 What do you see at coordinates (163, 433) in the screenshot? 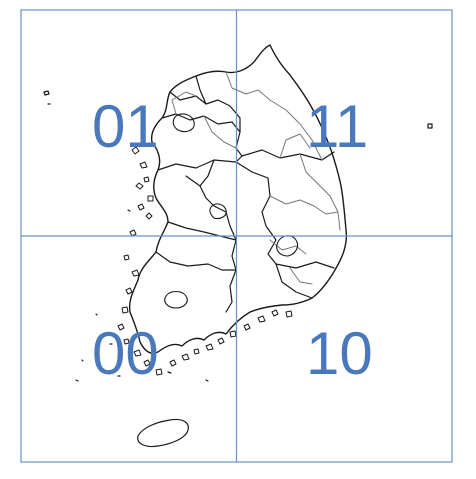
I see `jeju-island` at bounding box center [163, 433].